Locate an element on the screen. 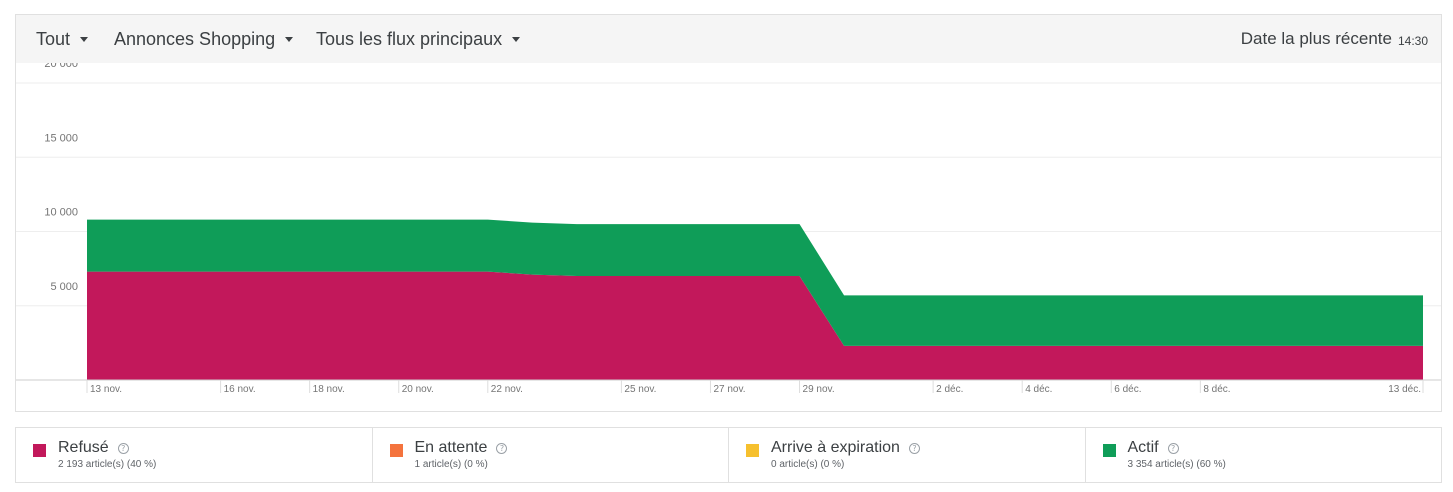  x-tick-label: 27 nov. is located at coordinates (729, 389).